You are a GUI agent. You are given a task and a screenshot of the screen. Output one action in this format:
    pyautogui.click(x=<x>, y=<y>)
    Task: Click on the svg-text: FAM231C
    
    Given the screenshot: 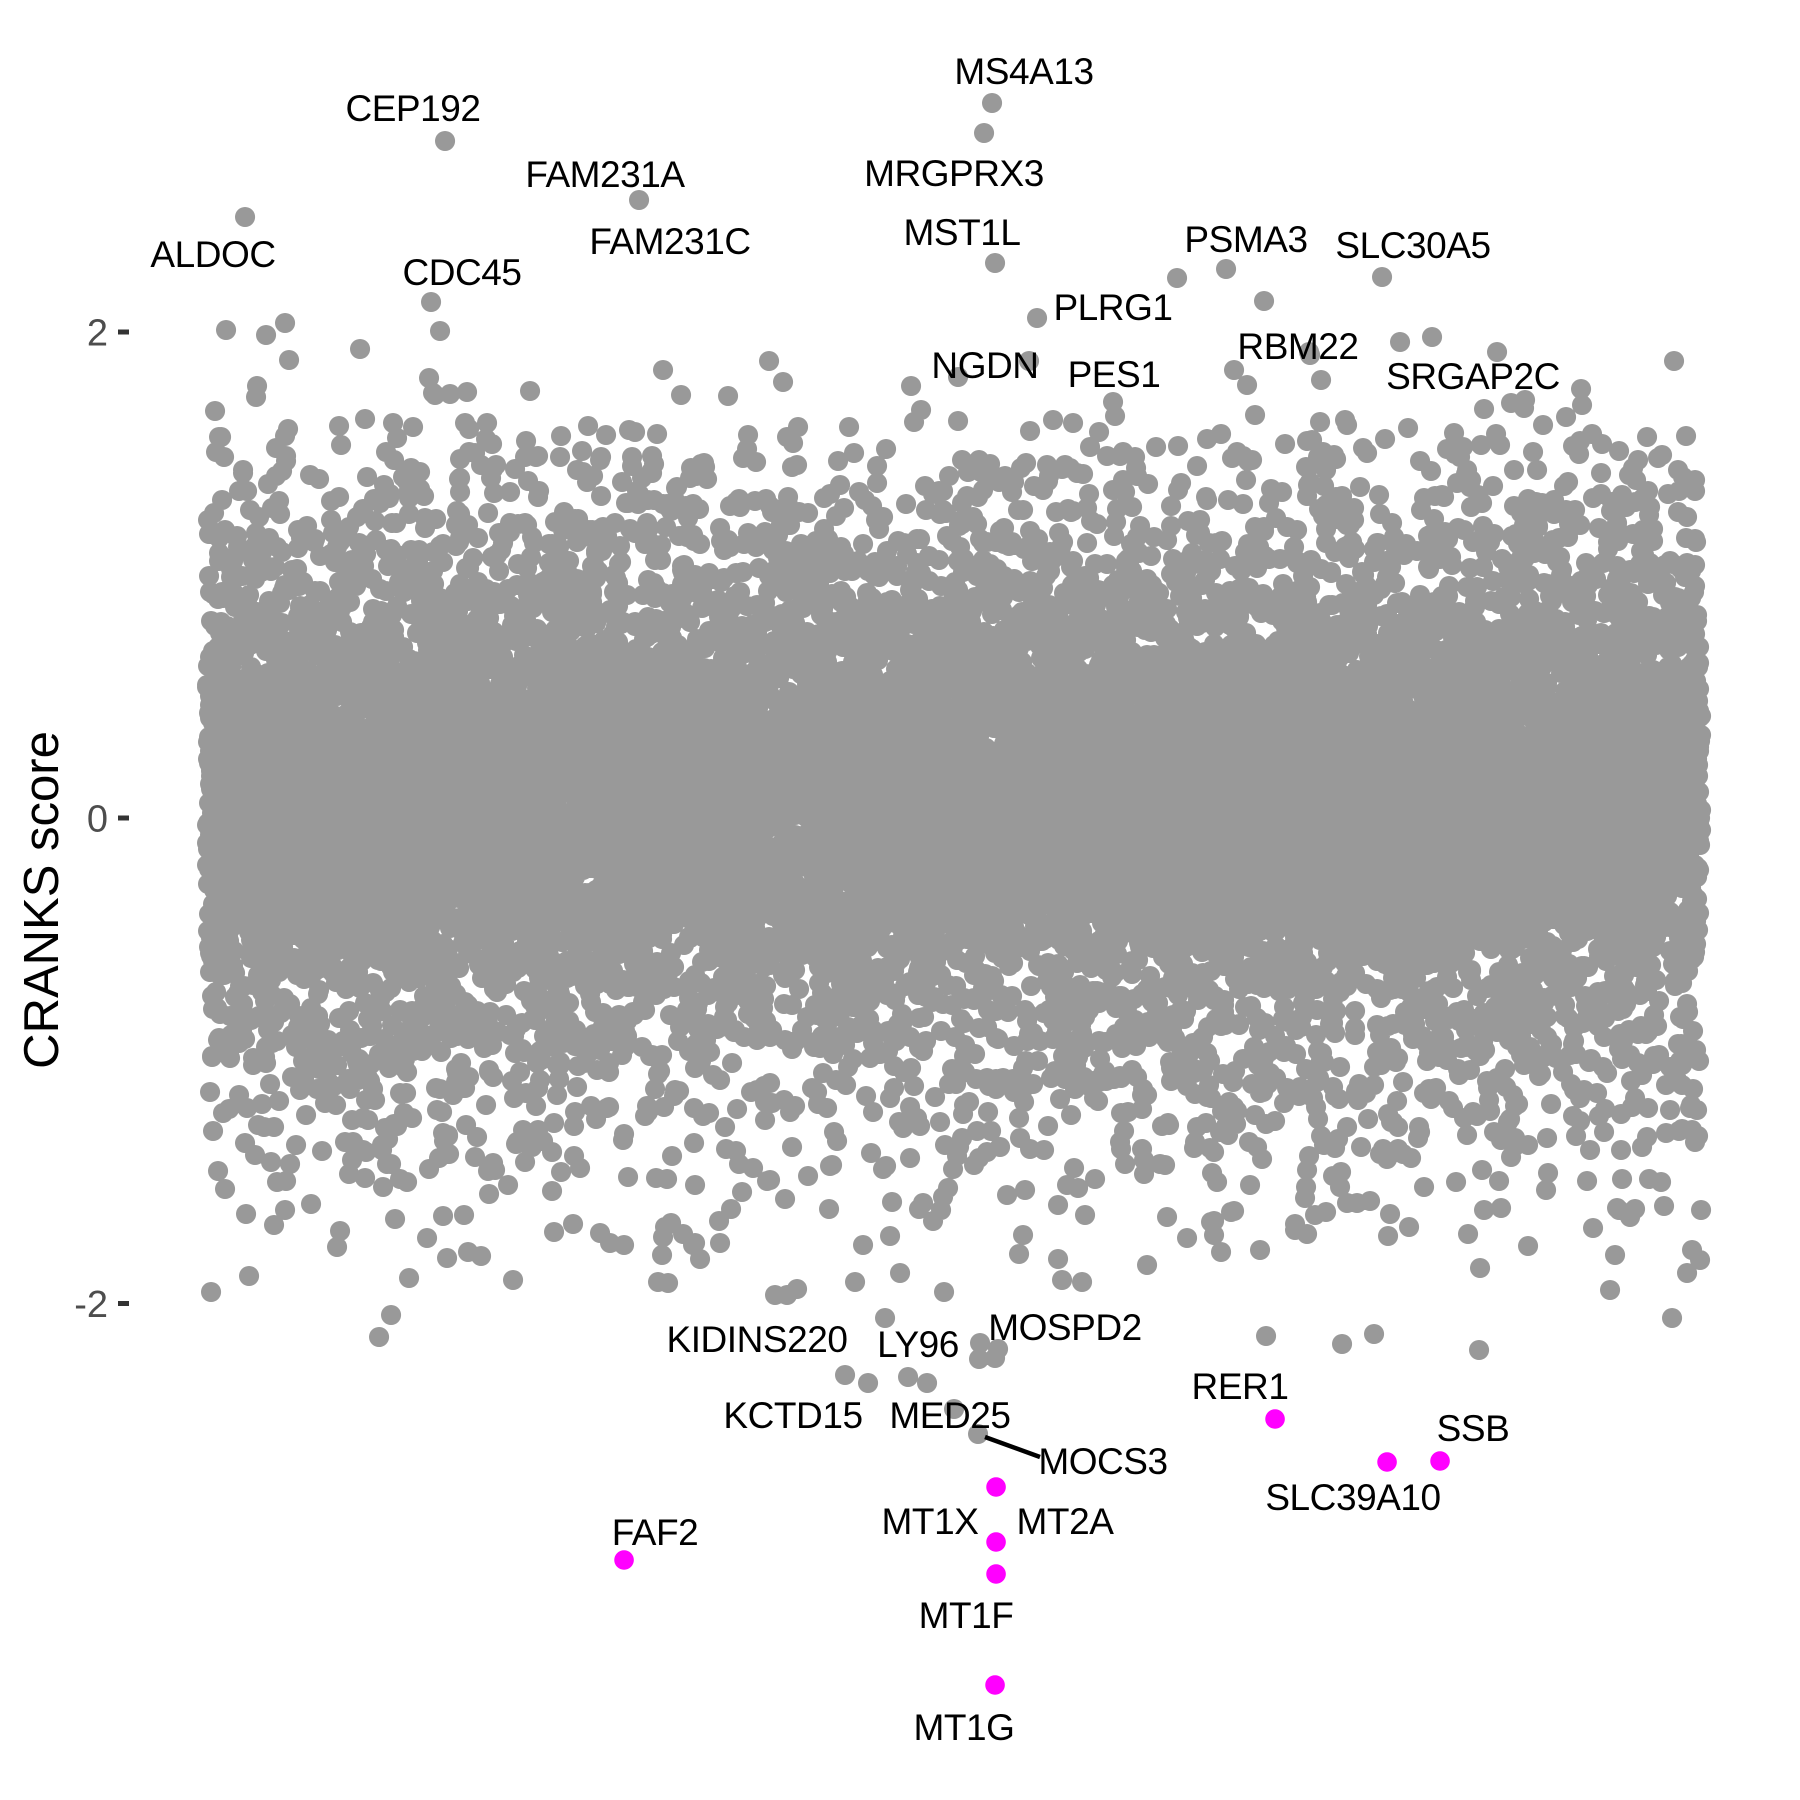 What is the action you would take?
    pyautogui.click(x=669, y=241)
    